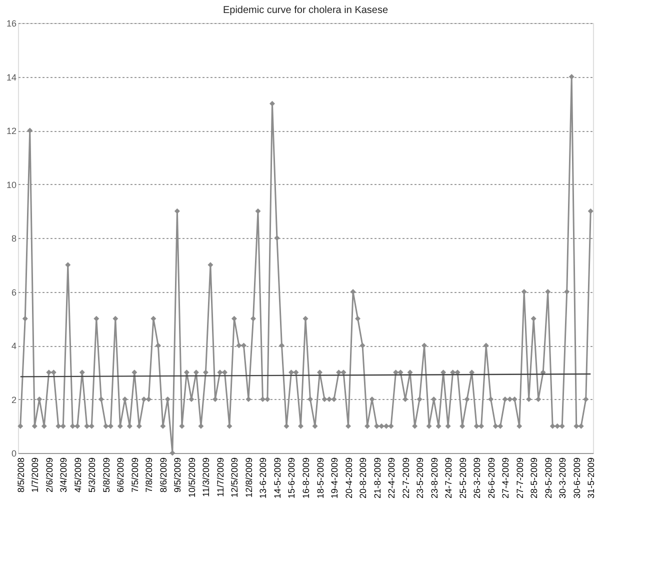 The width and height of the screenshot is (655, 578). Describe the element at coordinates (177, 475) in the screenshot. I see `x-tick-label: 9/5/2009` at that location.